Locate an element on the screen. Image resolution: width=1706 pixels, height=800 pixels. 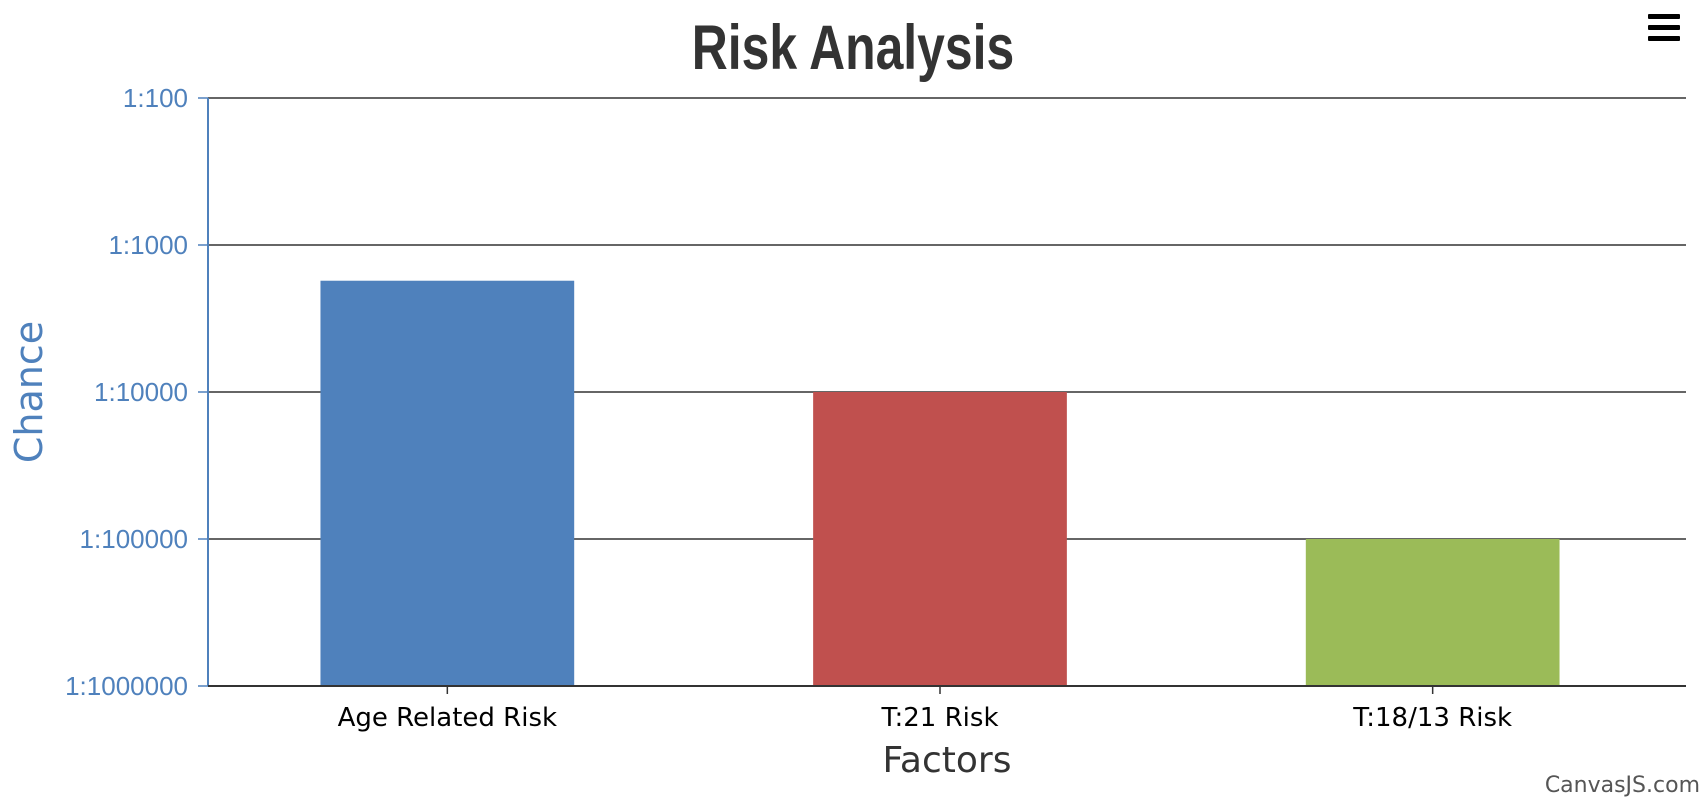
y-tick-labels: 1:100 1:1000 1:10000 1:100000 1:1000000 is located at coordinates (126, 392).